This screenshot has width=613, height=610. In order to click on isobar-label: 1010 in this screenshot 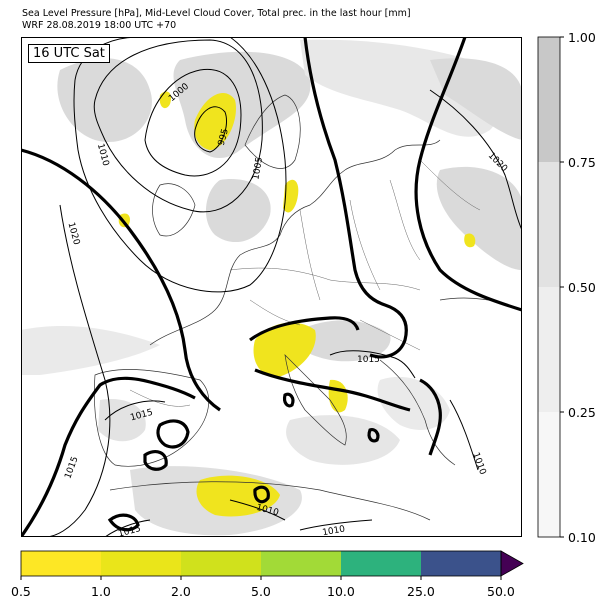, I will do `click(334, 531)`.